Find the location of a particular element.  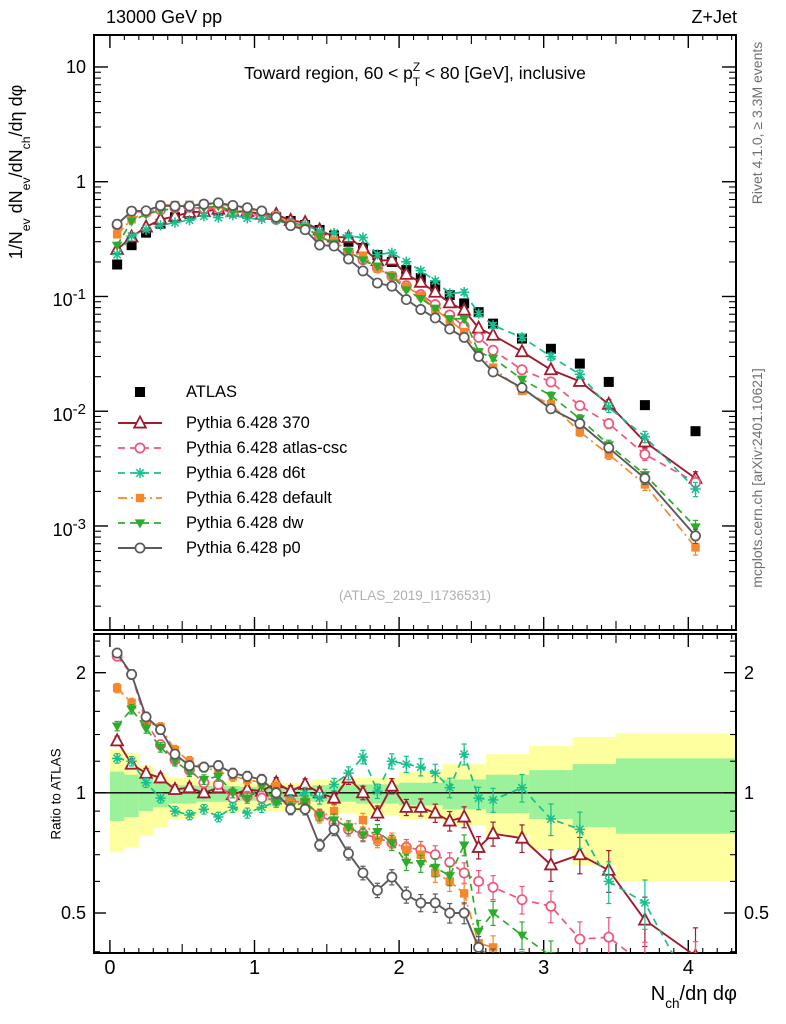

ratio-panel-series-pythia-6-428-d6t is located at coordinates (392, 848).